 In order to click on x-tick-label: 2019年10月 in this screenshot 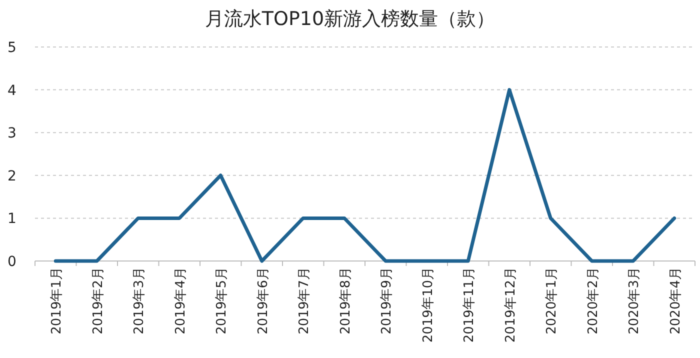, I will do `click(428, 305)`.